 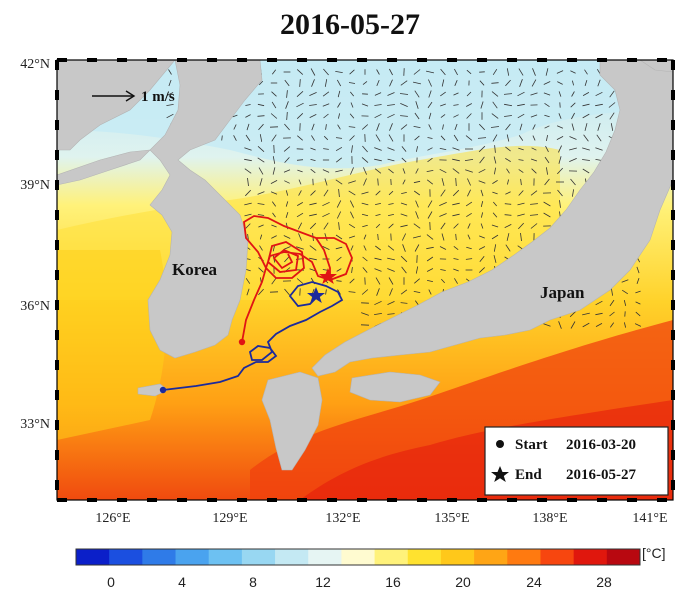 What do you see at coordinates (112, 518) in the screenshot?
I see `lon-label-126: 126°E` at bounding box center [112, 518].